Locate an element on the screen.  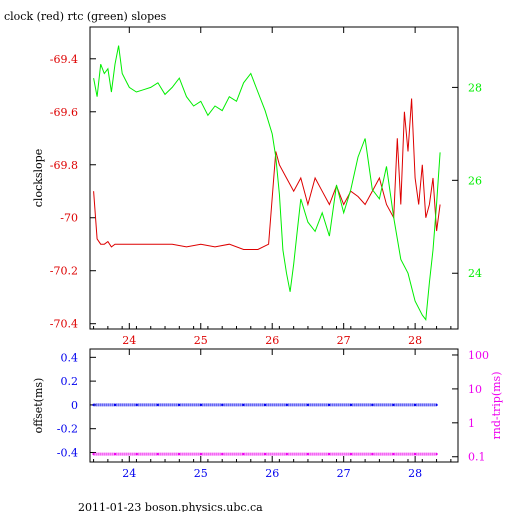
bottom-y-axis-label: offset(ms) is located at coordinates (38, 406).